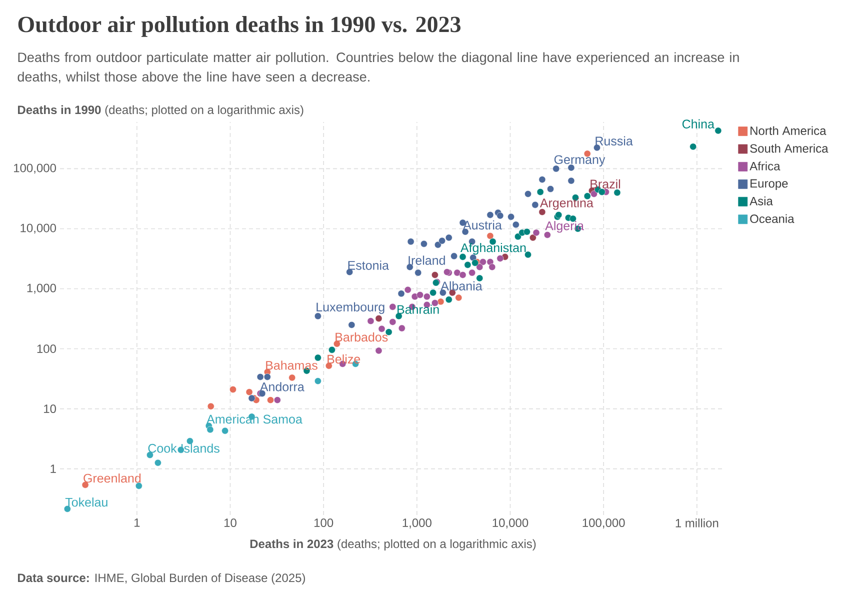 This screenshot has width=850, height=600. What do you see at coordinates (50, 409) in the screenshot?
I see `y-tick-label: 10` at bounding box center [50, 409].